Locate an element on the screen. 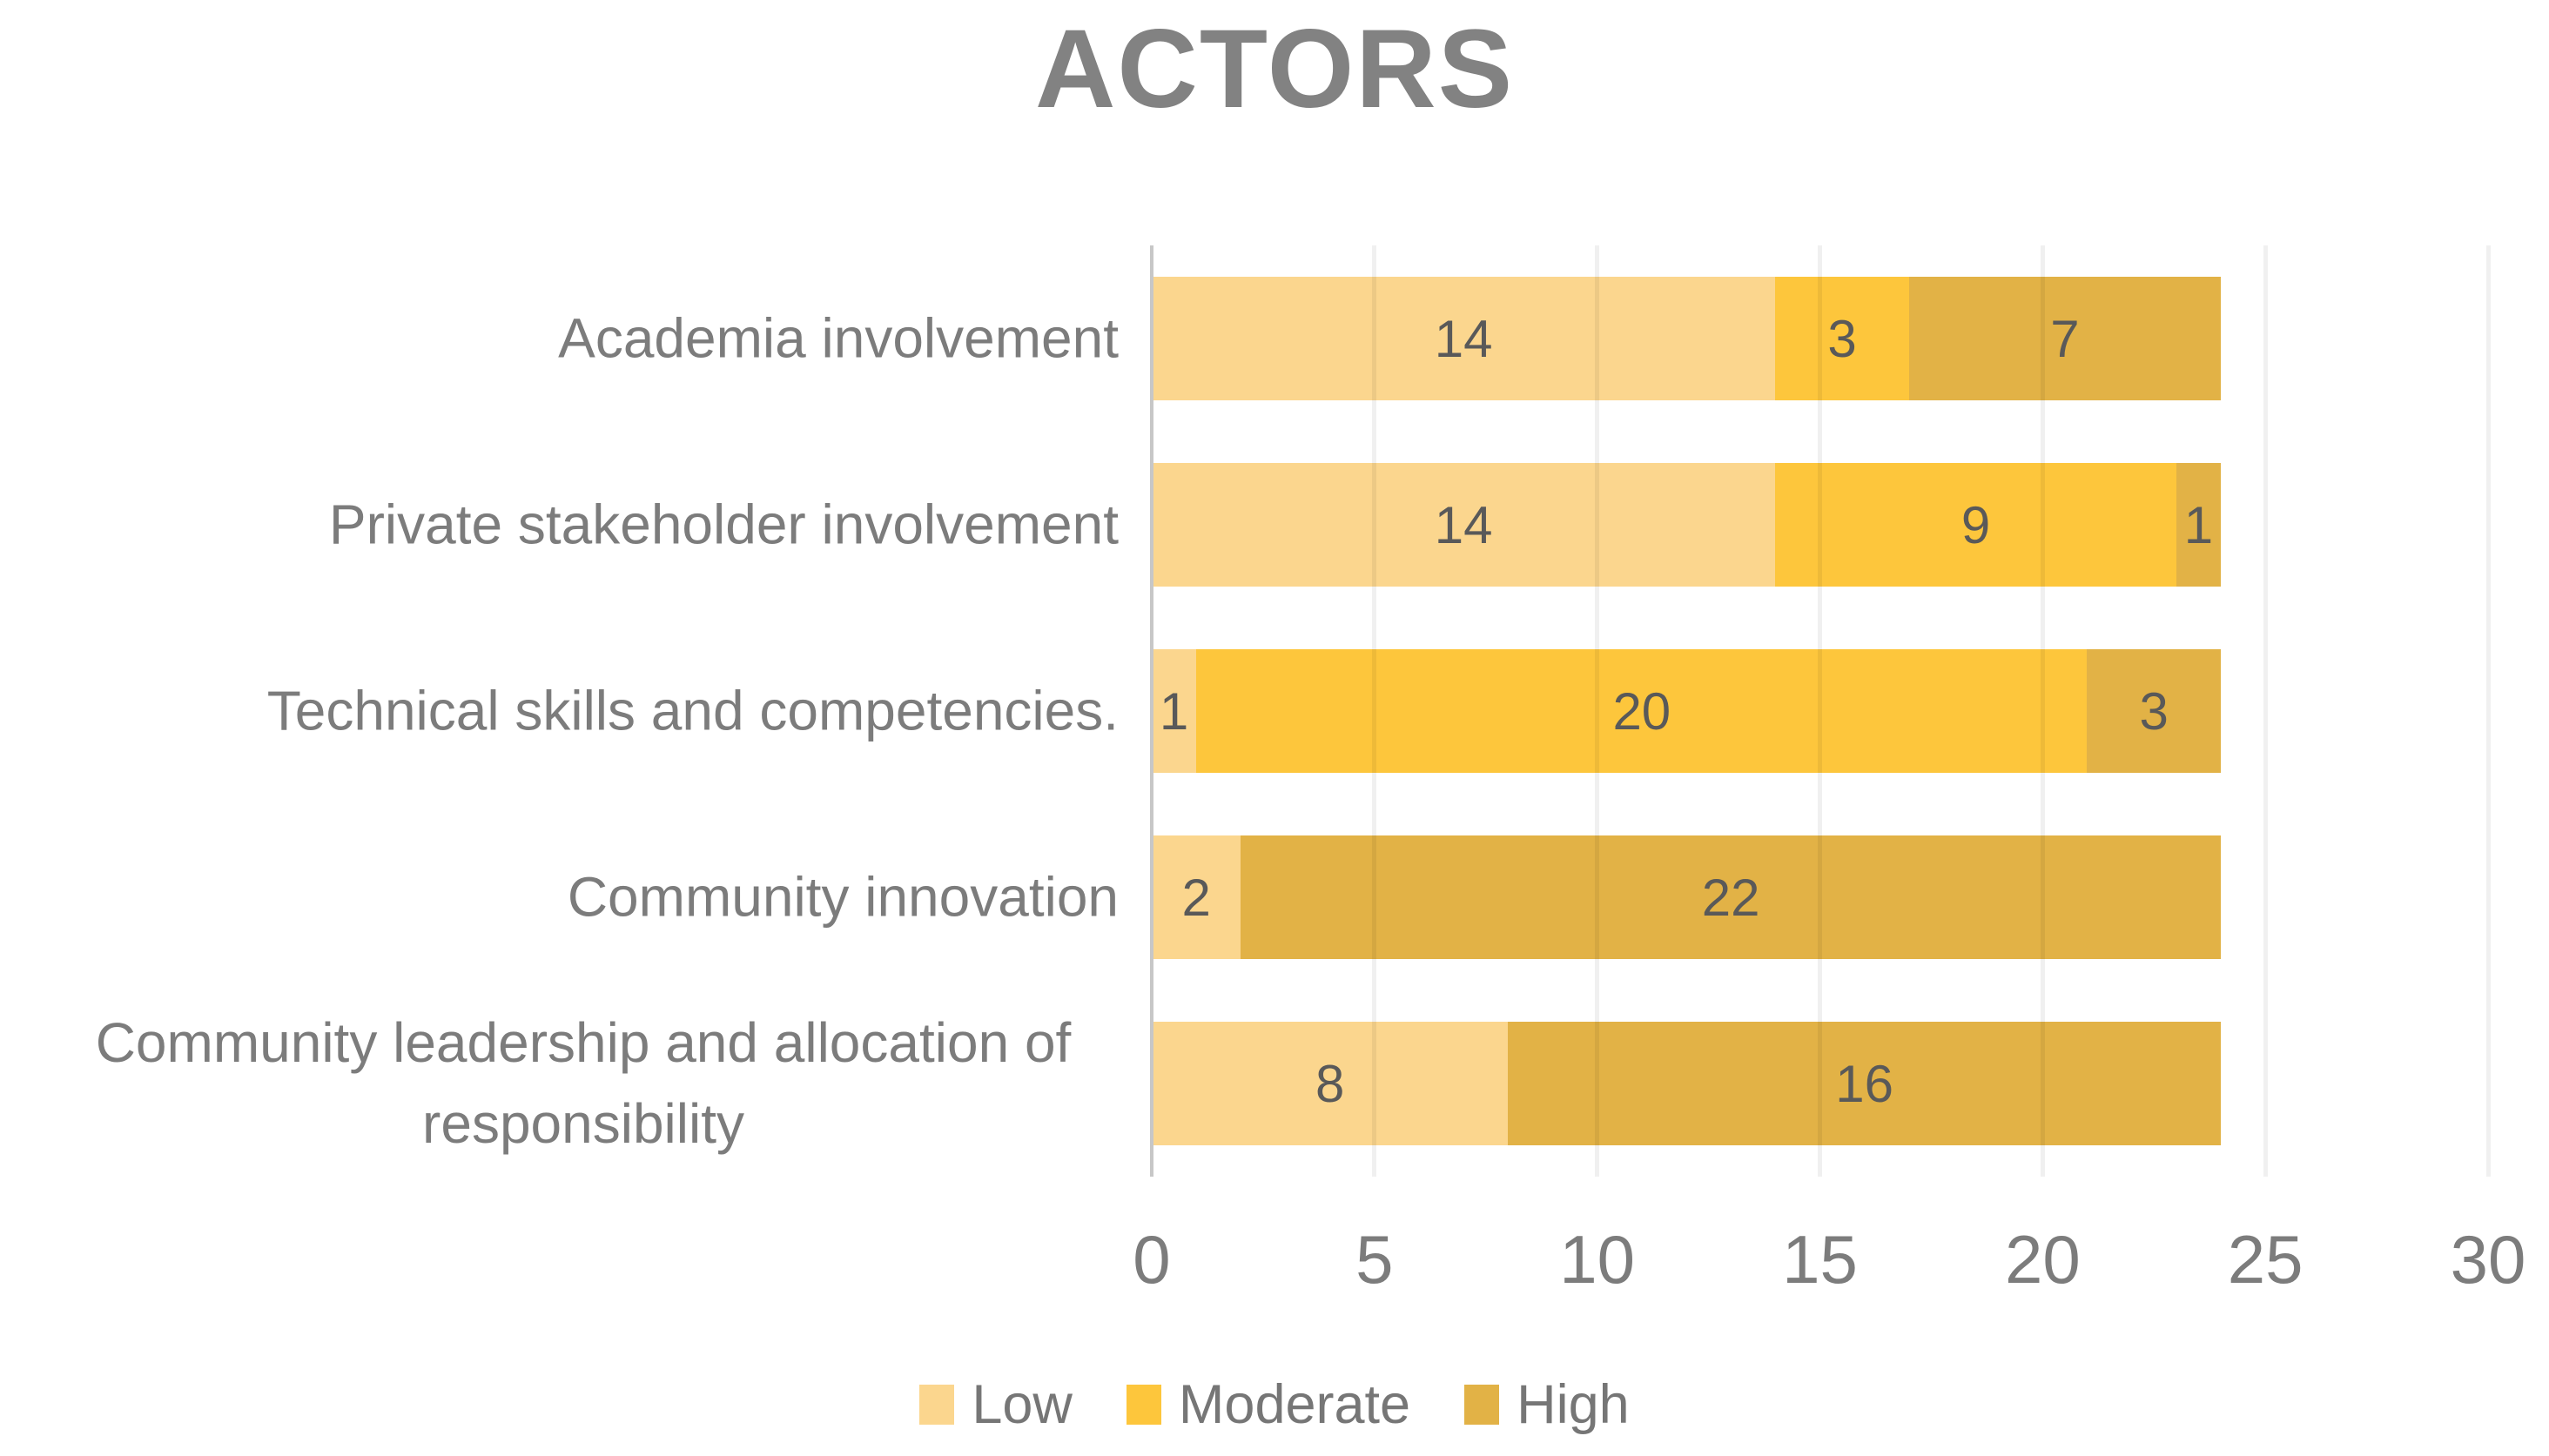 The height and width of the screenshot is (1456, 2549). bar-segment-value: 20 is located at coordinates (1641, 711).